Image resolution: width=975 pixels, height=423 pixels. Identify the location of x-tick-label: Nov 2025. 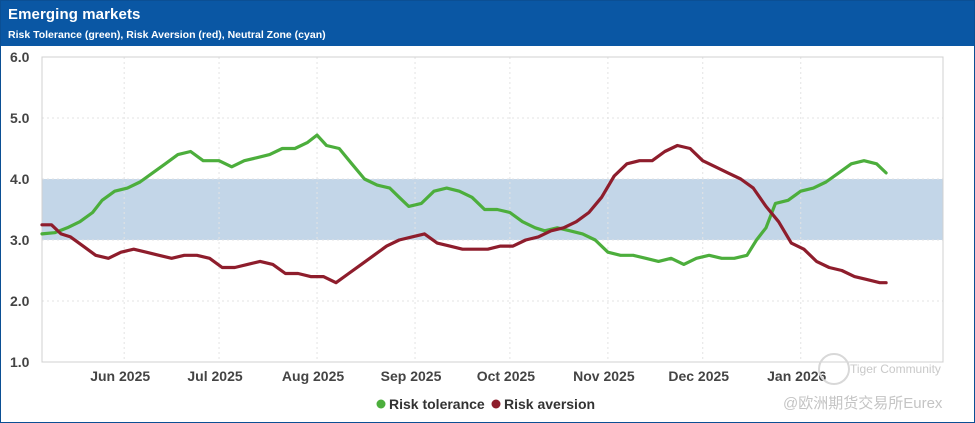
(604, 376).